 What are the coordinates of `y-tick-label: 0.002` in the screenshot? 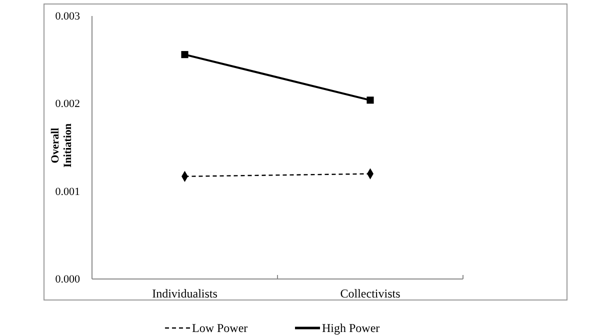 It's located at (67, 104).